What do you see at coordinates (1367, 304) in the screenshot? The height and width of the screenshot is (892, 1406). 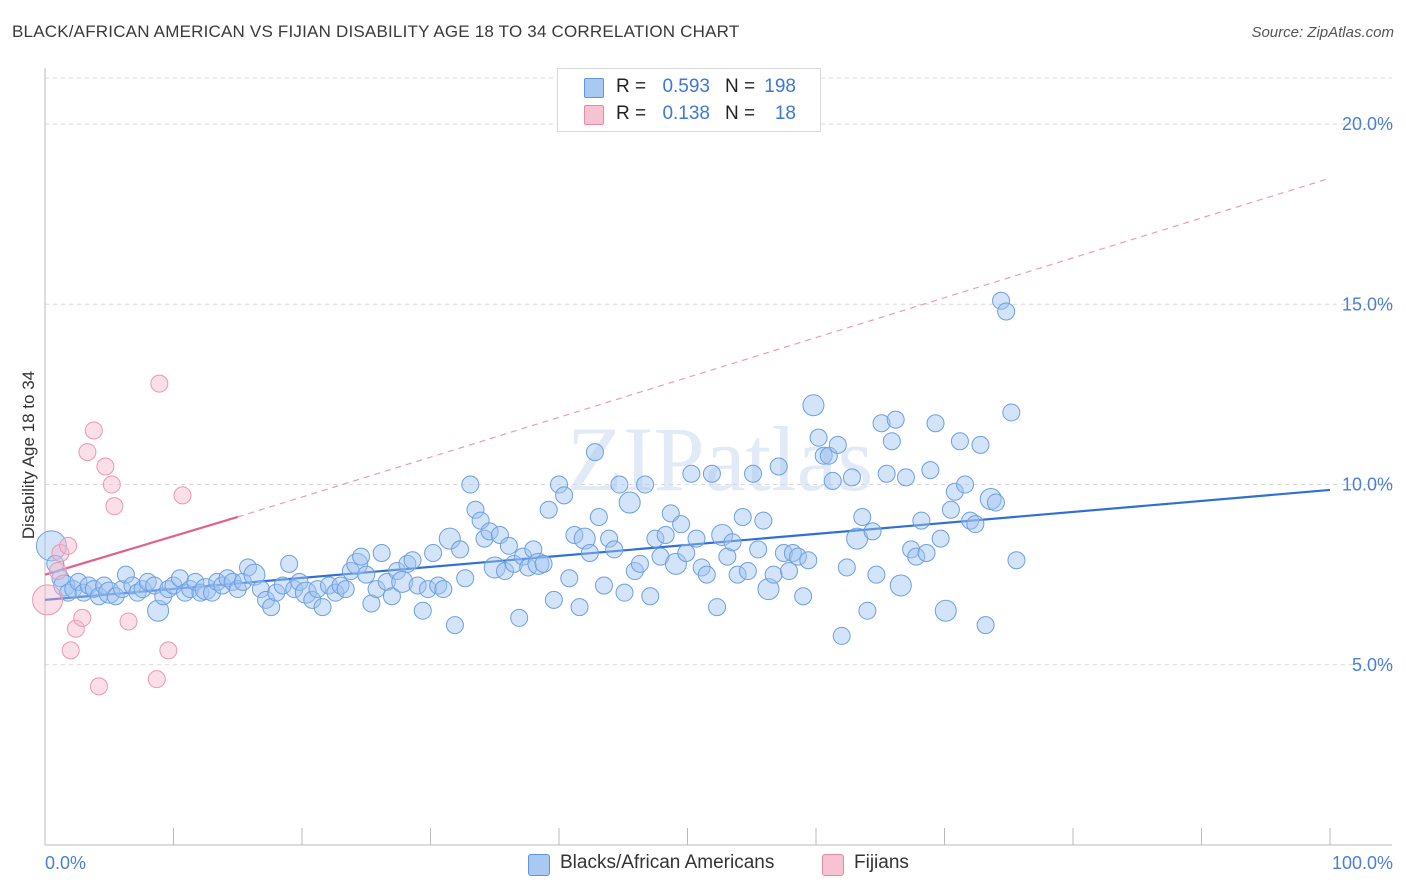 I see `y-tick-label: 15.0%` at bounding box center [1367, 304].